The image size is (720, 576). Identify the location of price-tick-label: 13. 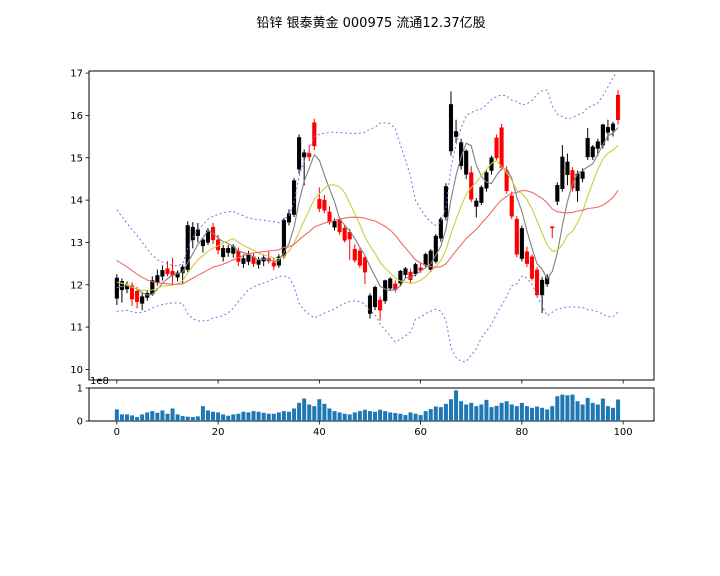
(76, 243).